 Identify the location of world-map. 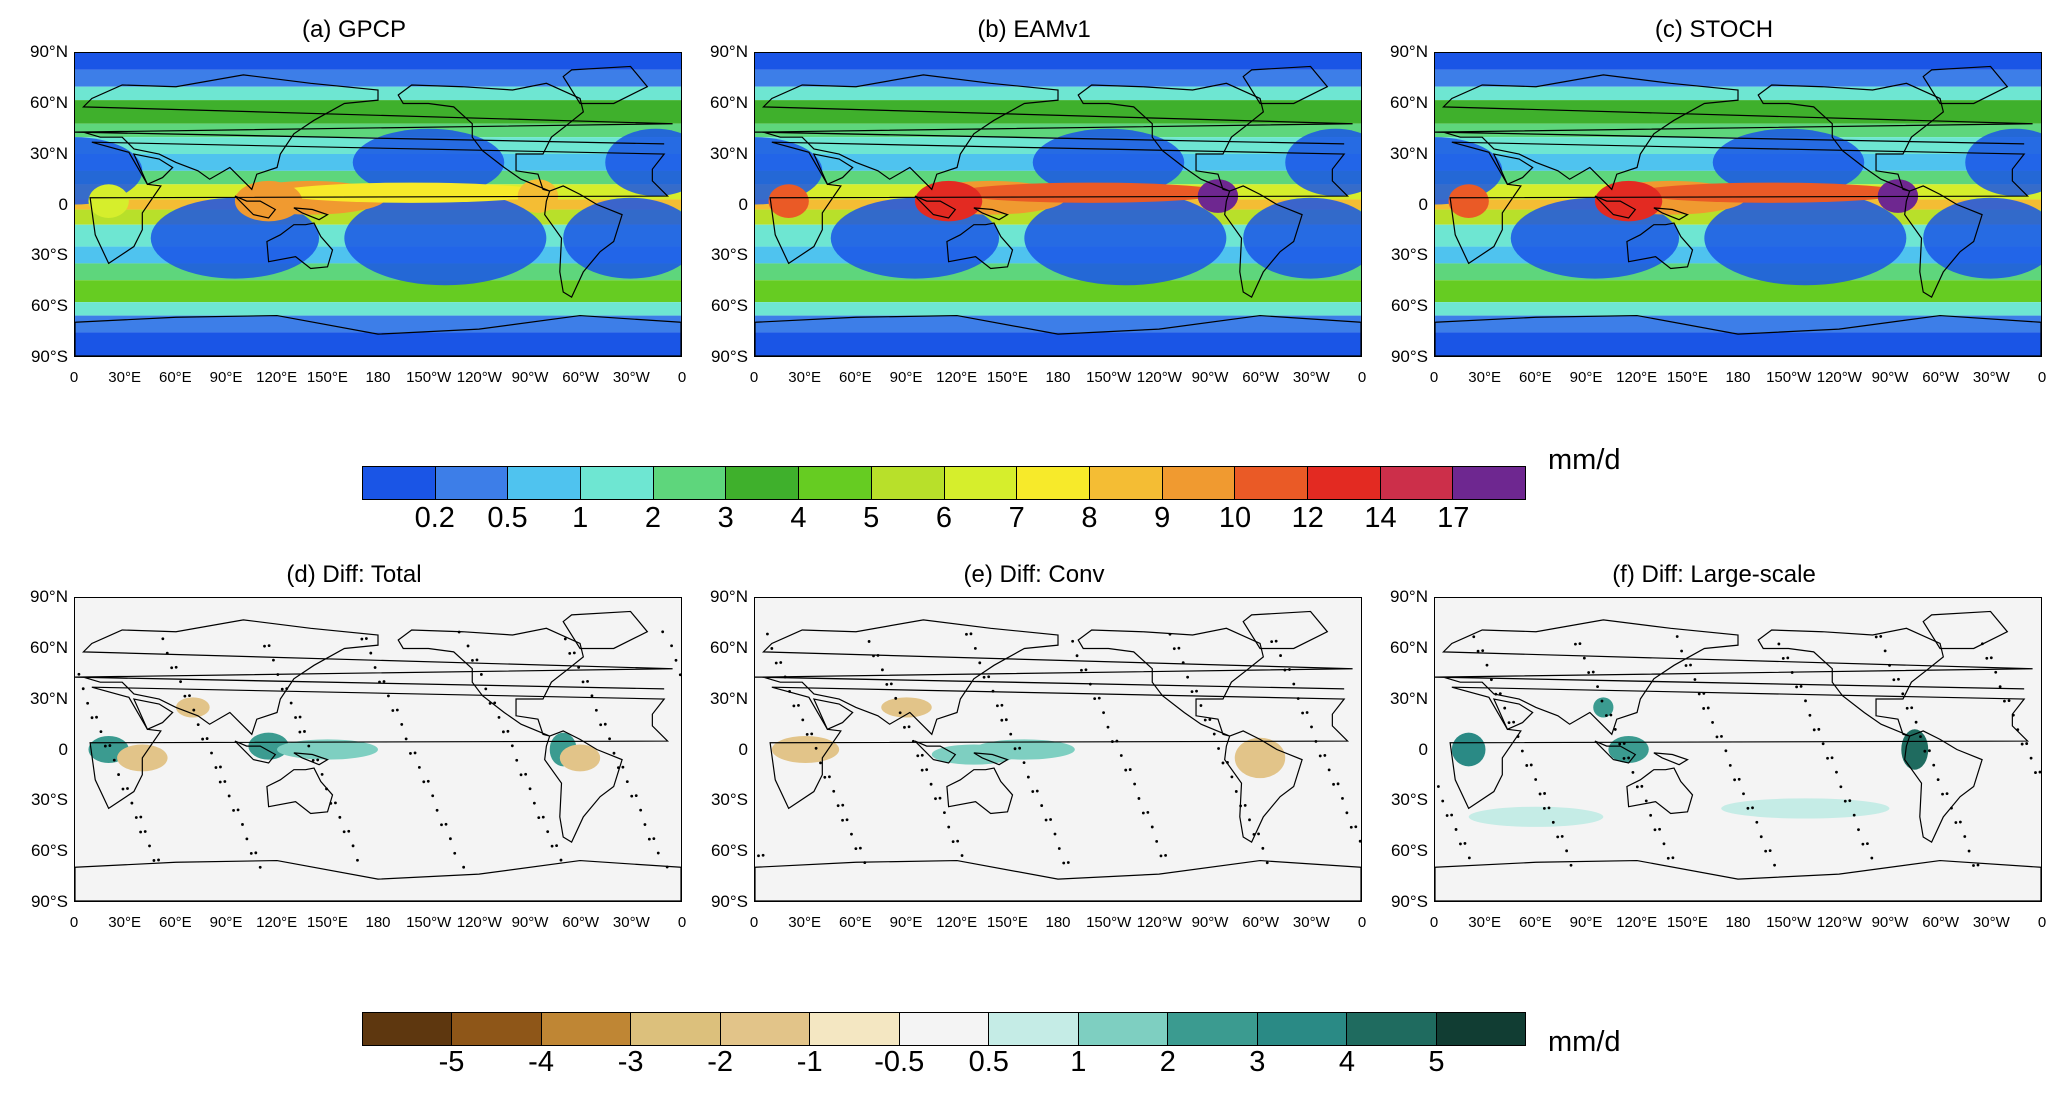
(1738, 204).